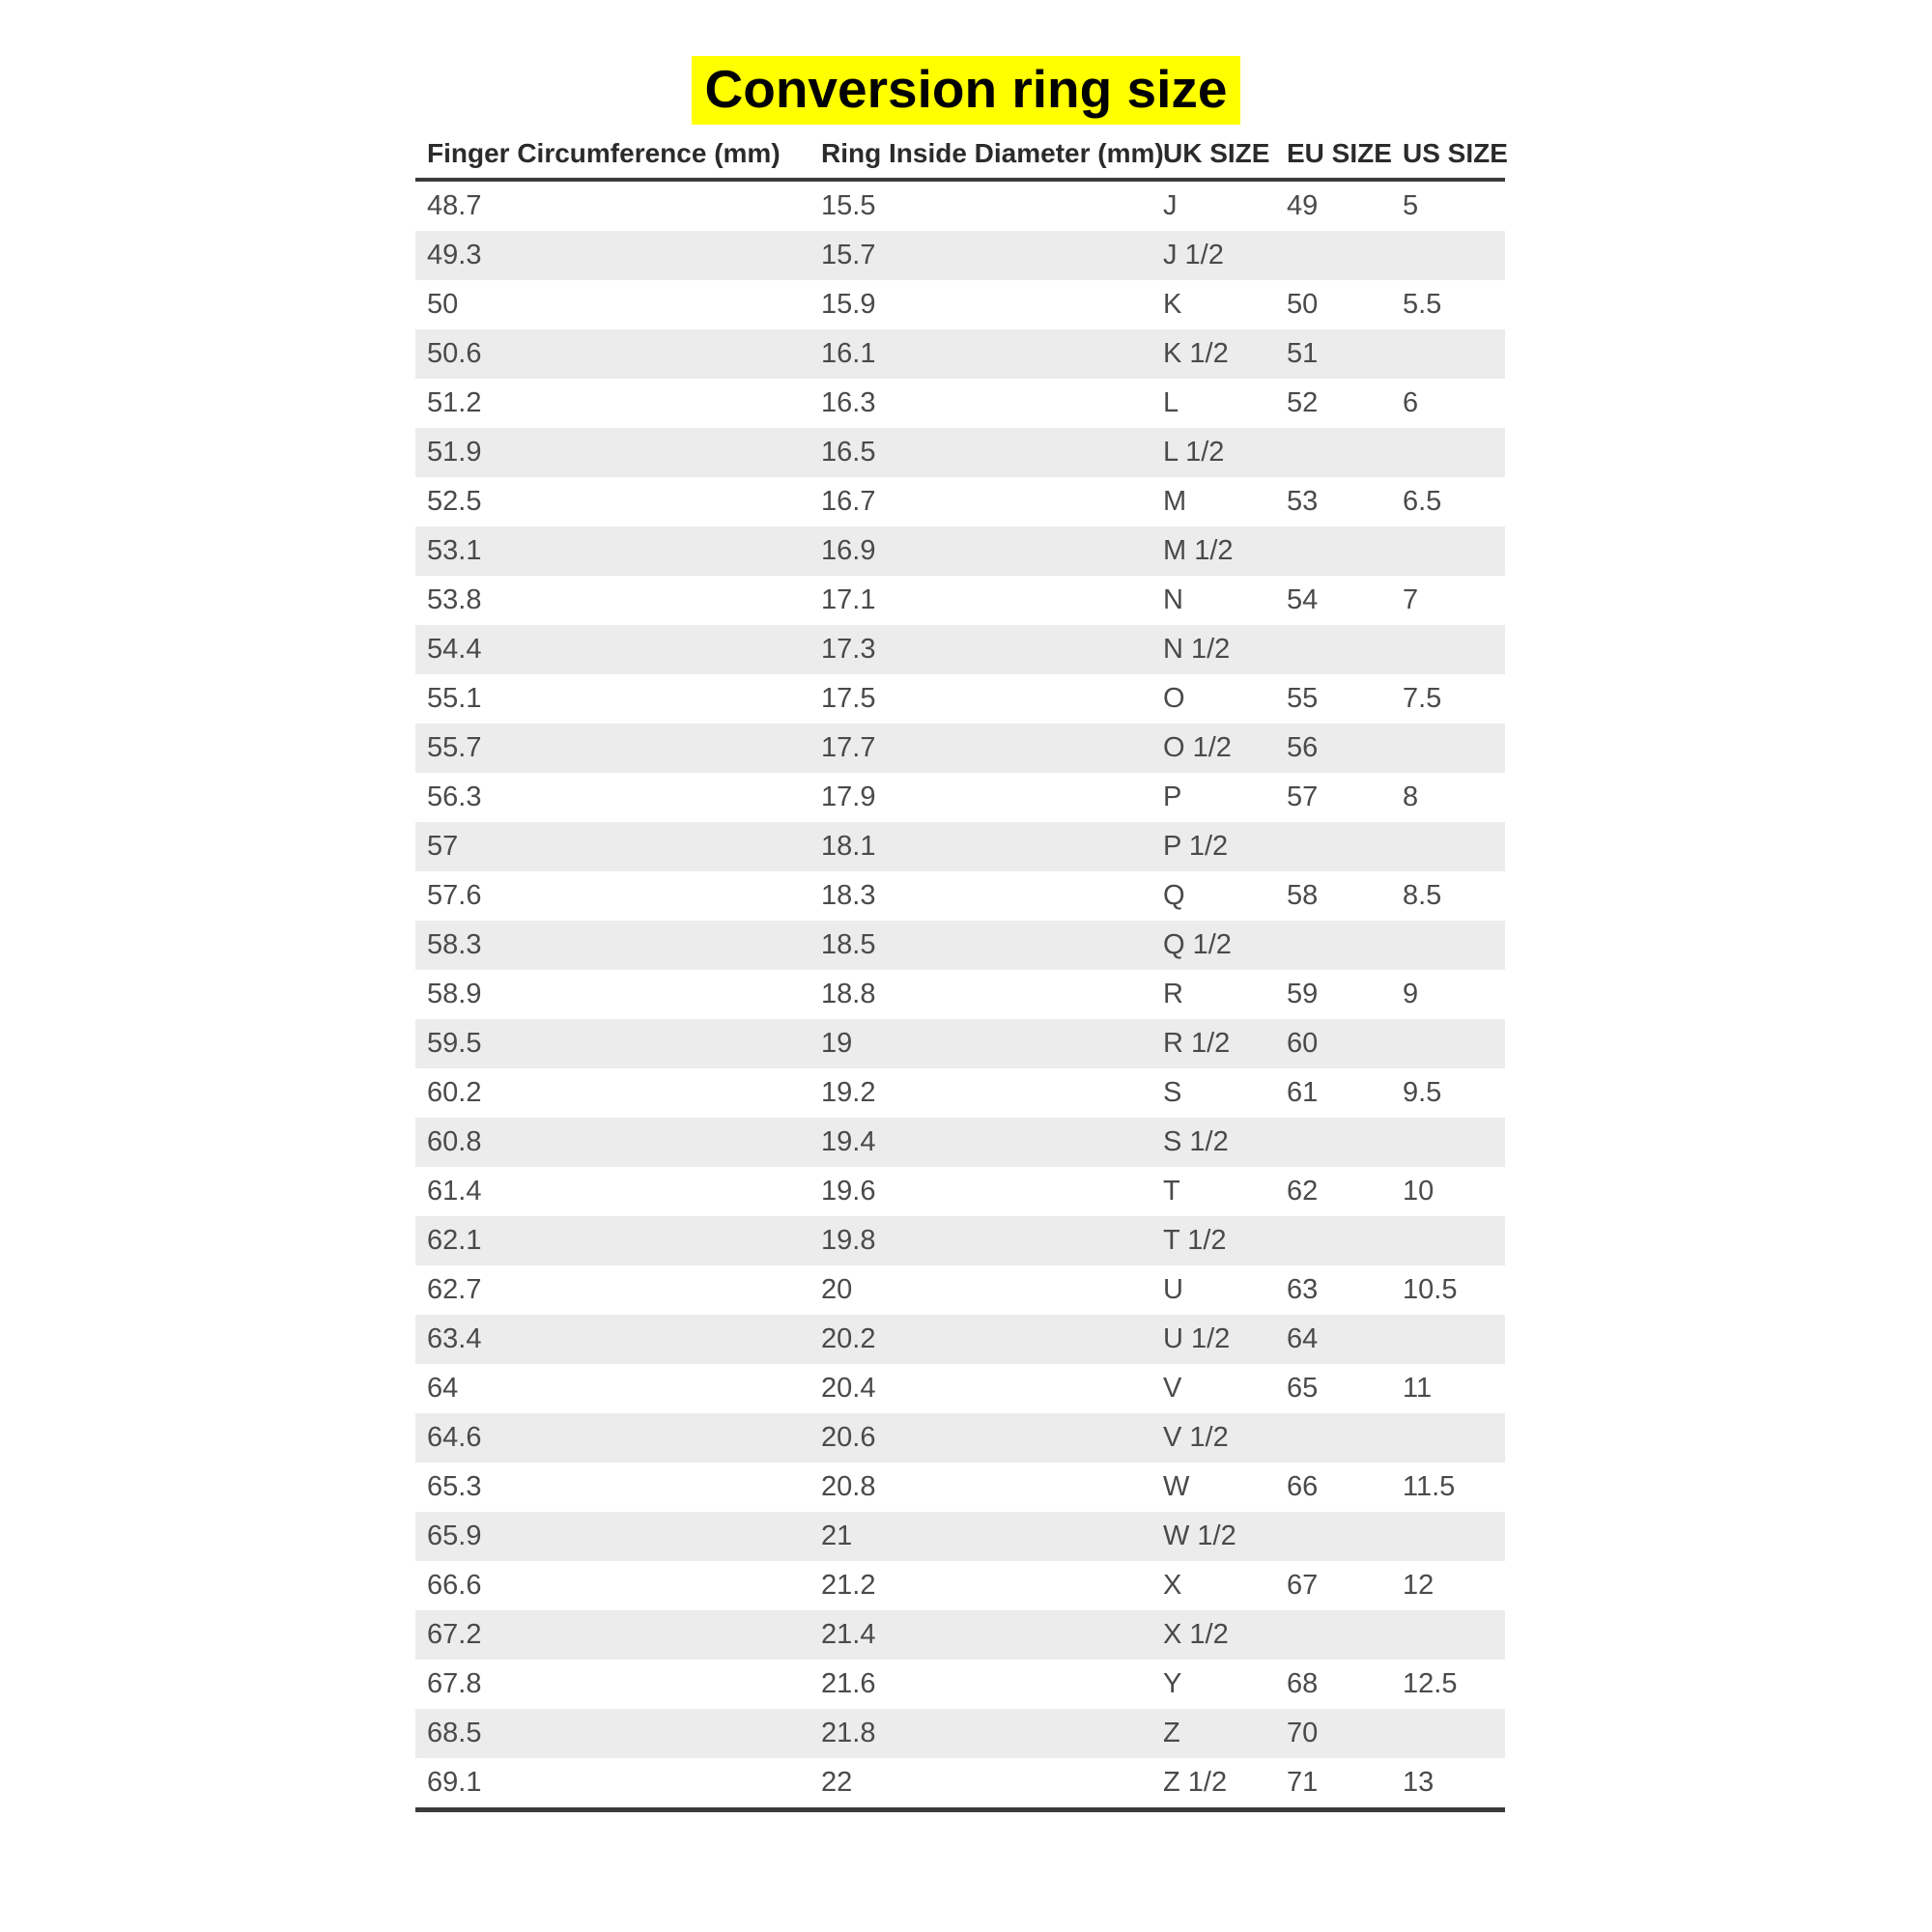  Describe the element at coordinates (454, 1240) in the screenshot. I see `cell-finger-circumference: 62.1` at that location.